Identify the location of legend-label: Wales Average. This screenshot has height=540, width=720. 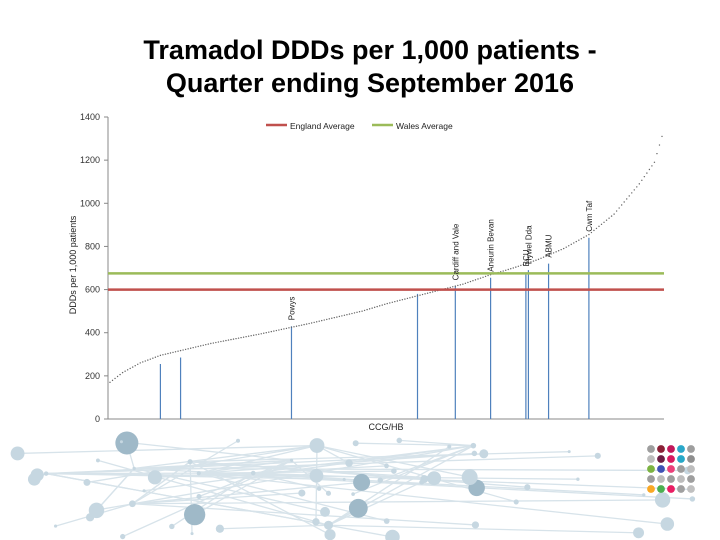
(424, 126).